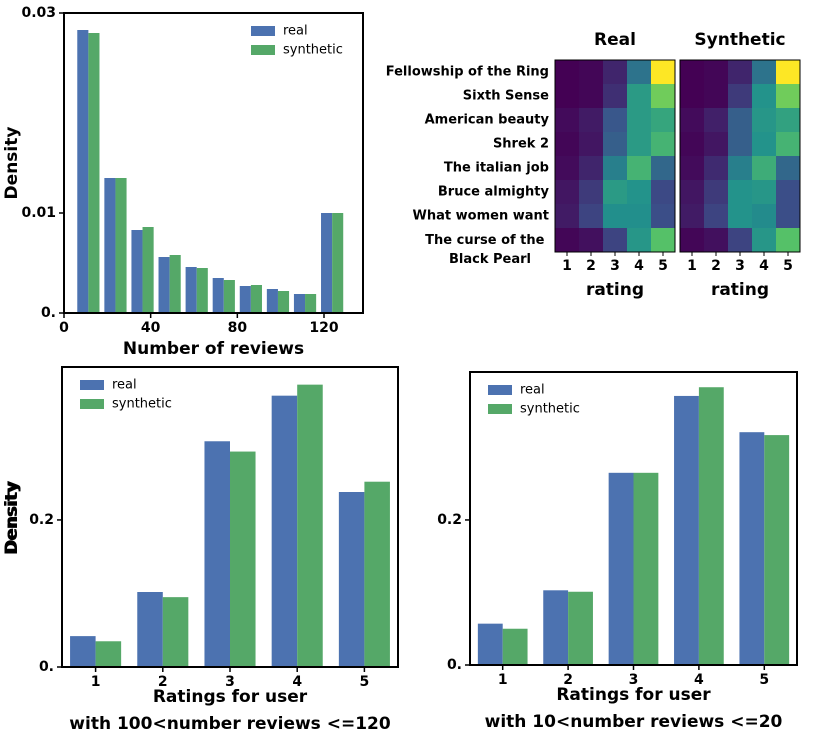 This screenshot has height=749, width=831. I want to click on row-label-line: Black Pearl, so click(490, 259).